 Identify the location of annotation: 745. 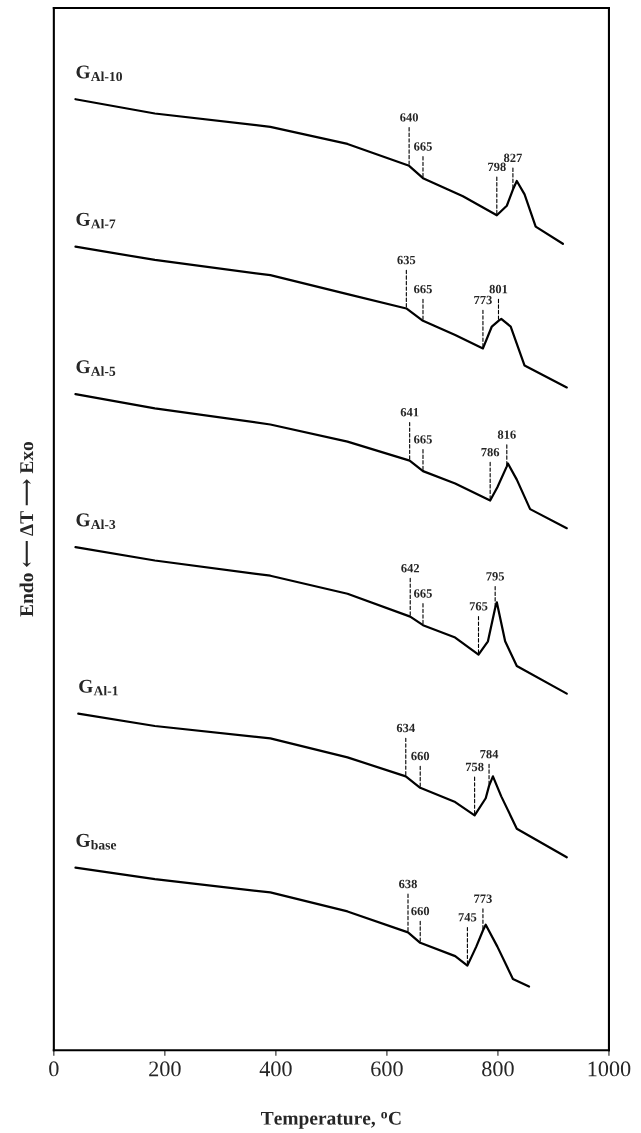
(467, 917).